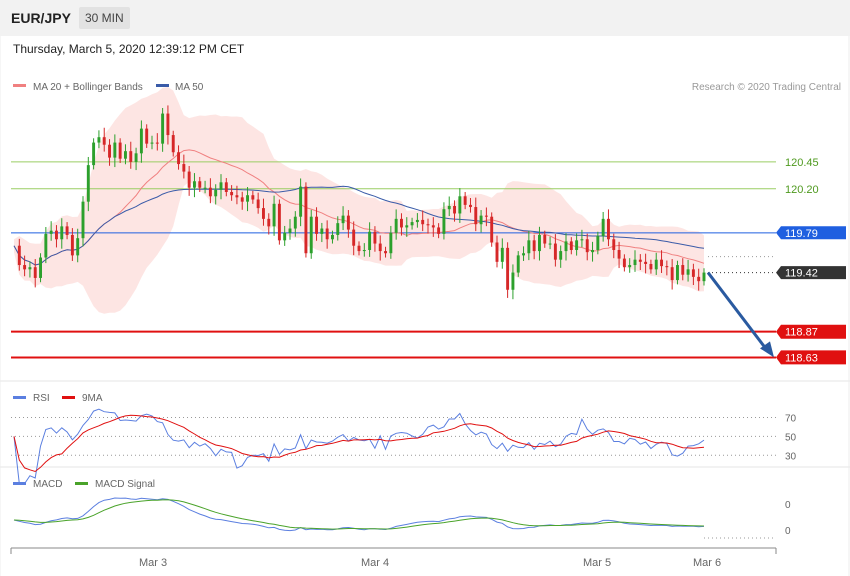 Image resolution: width=850 pixels, height=576 pixels. Describe the element at coordinates (791, 456) in the screenshot. I see `rsi-tick-label: 30` at that location.